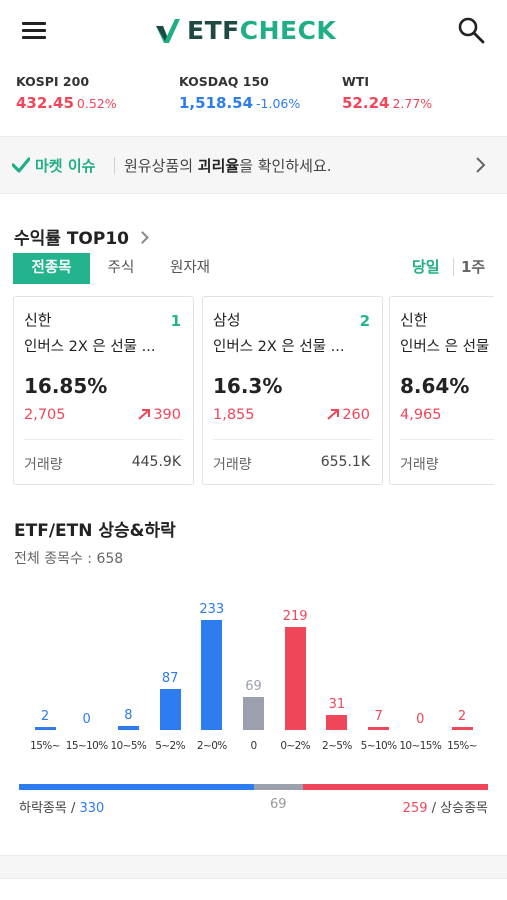 The height and width of the screenshot is (900, 507). I want to click on card-price: 1,855, so click(234, 415).